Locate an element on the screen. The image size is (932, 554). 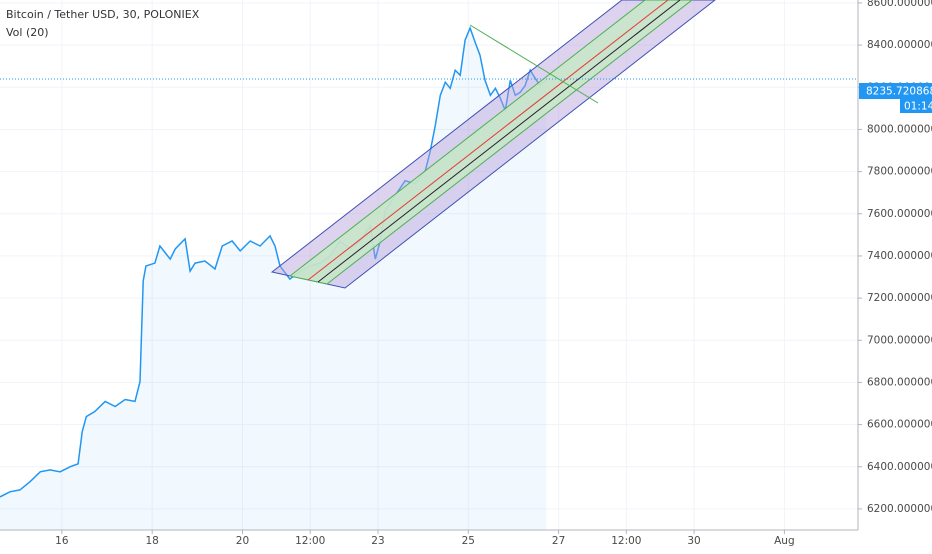
countdown: 01:14 is located at coordinates (918, 107).